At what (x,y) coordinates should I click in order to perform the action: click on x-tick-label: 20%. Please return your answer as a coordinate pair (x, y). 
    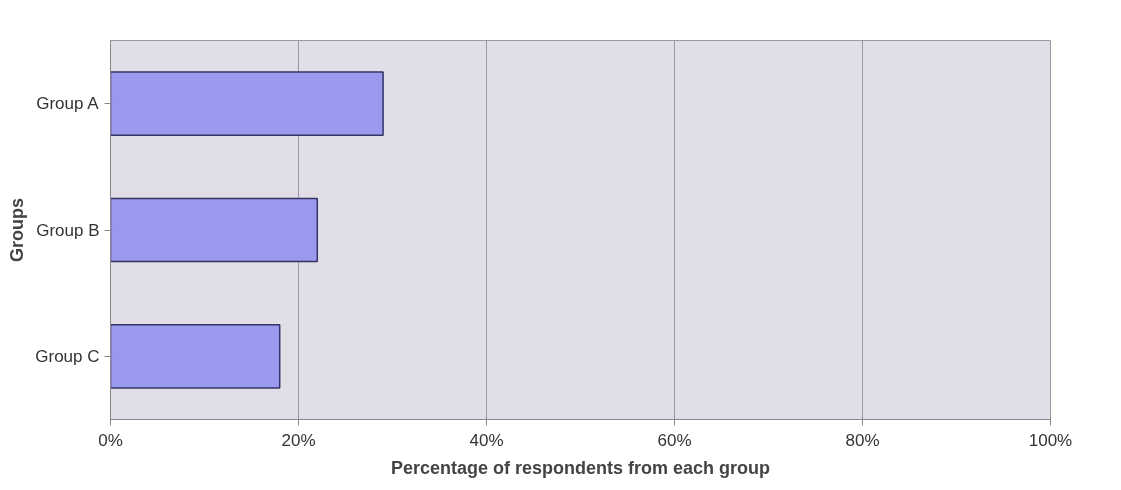
    Looking at the image, I should click on (298, 440).